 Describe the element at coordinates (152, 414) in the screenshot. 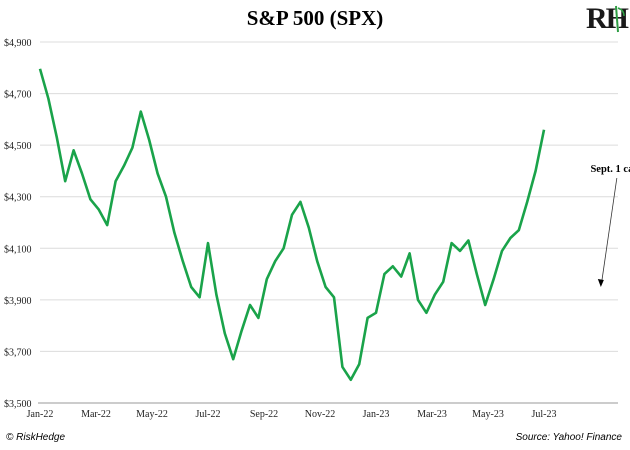

I see `x-tick-label: May-22` at that location.